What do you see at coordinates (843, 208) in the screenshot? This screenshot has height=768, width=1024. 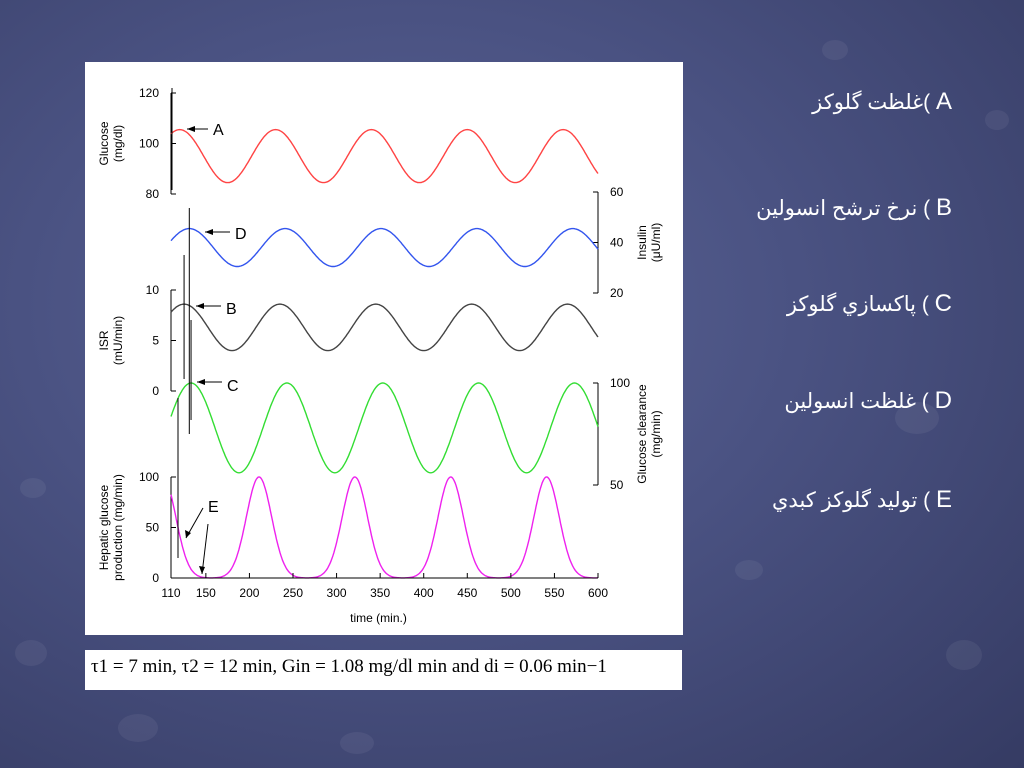 I see `legend-text: ) نرخ ترشح انسولين` at bounding box center [843, 208].